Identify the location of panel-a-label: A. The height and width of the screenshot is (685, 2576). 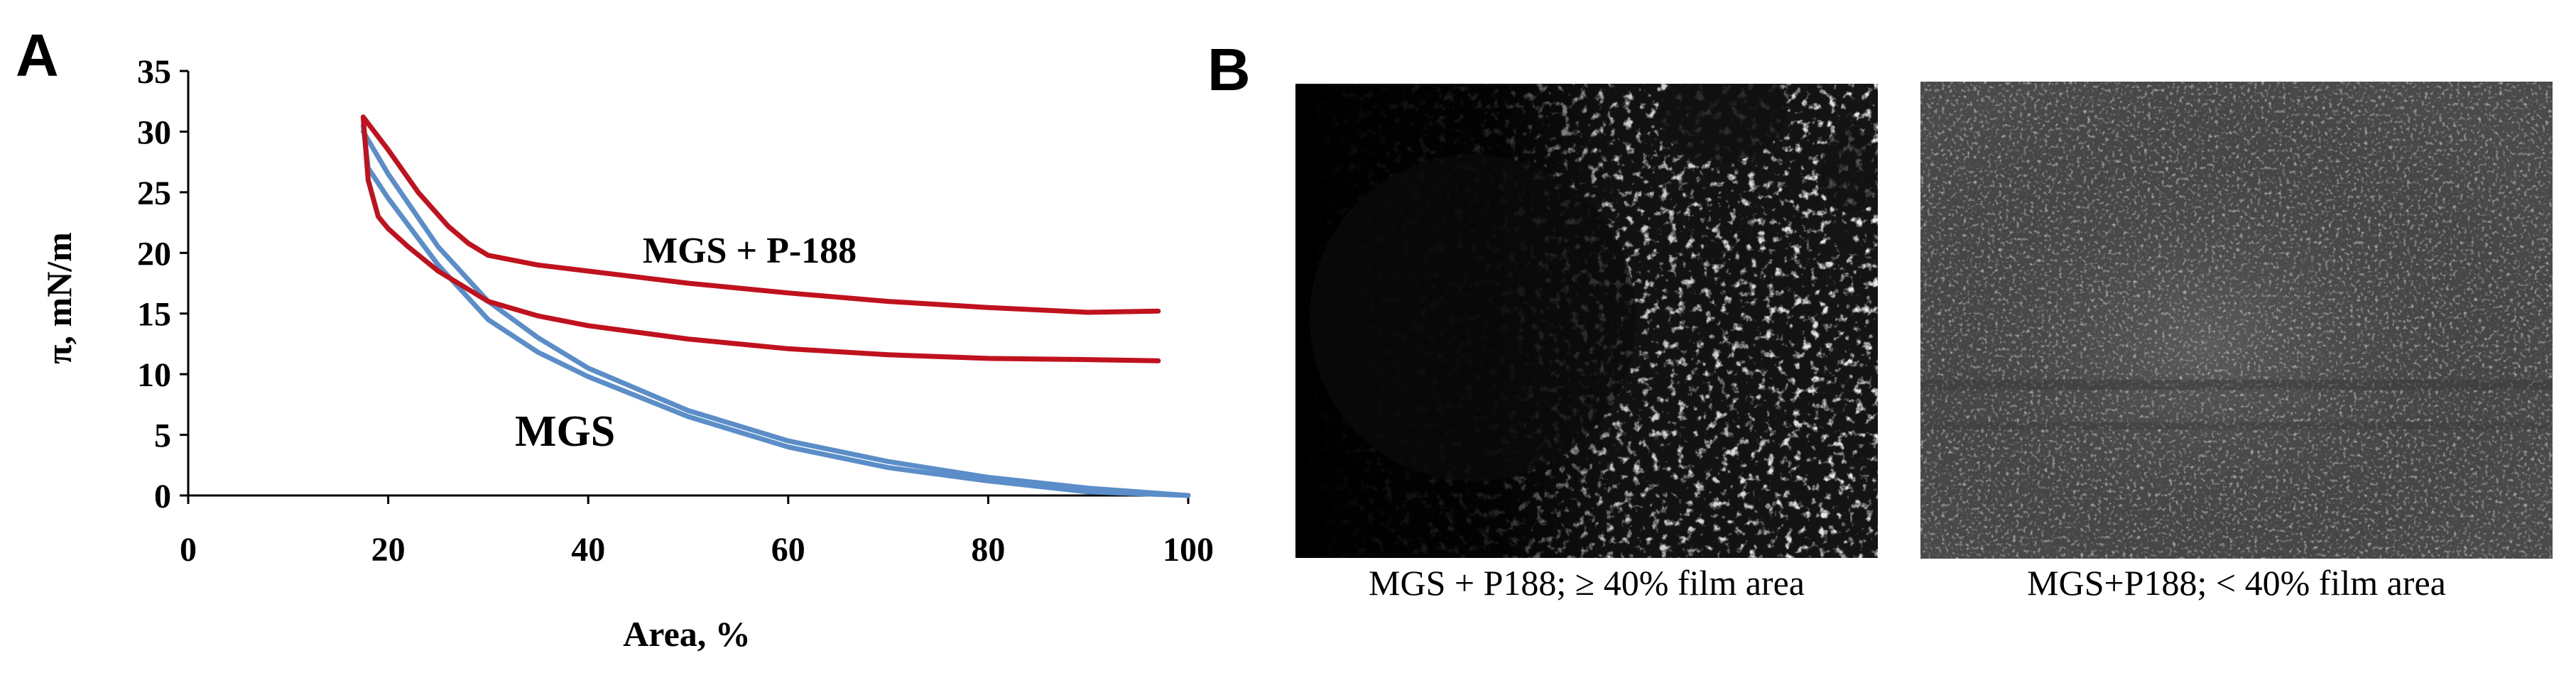
(37, 55).